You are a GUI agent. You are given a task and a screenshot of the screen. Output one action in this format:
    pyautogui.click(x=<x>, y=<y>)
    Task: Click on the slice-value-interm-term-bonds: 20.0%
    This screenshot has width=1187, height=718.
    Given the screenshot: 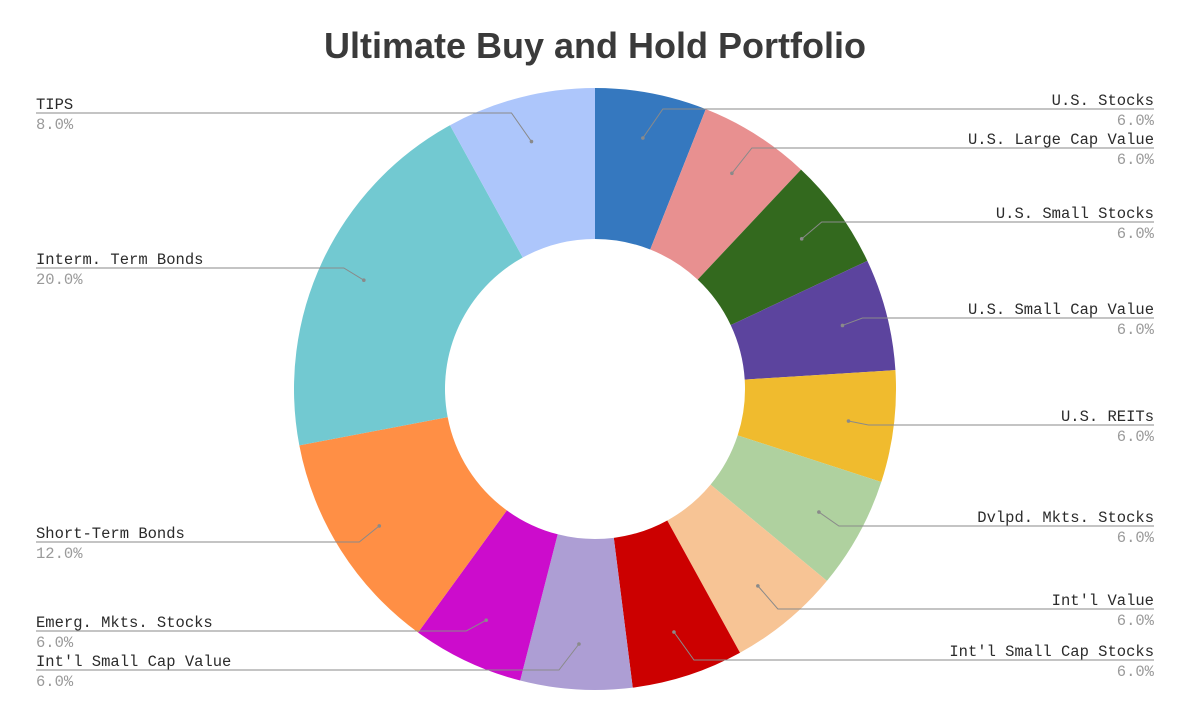 What is the action you would take?
    pyautogui.click(x=59, y=280)
    